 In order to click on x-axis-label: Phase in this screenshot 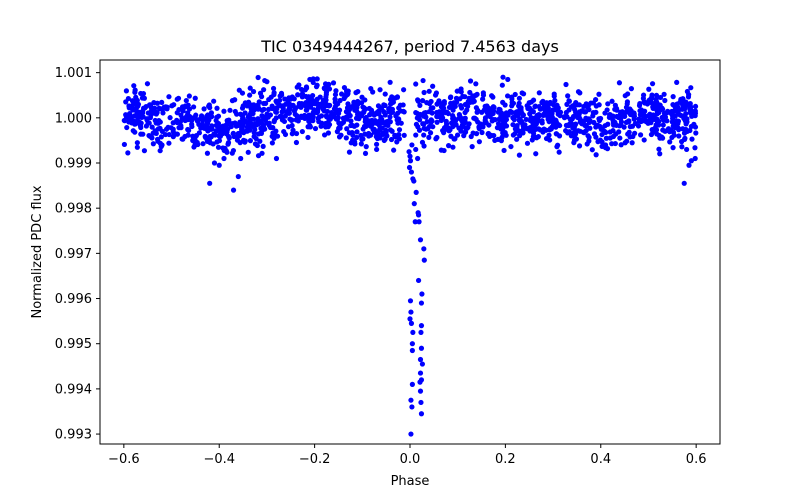, I will do `click(410, 481)`.